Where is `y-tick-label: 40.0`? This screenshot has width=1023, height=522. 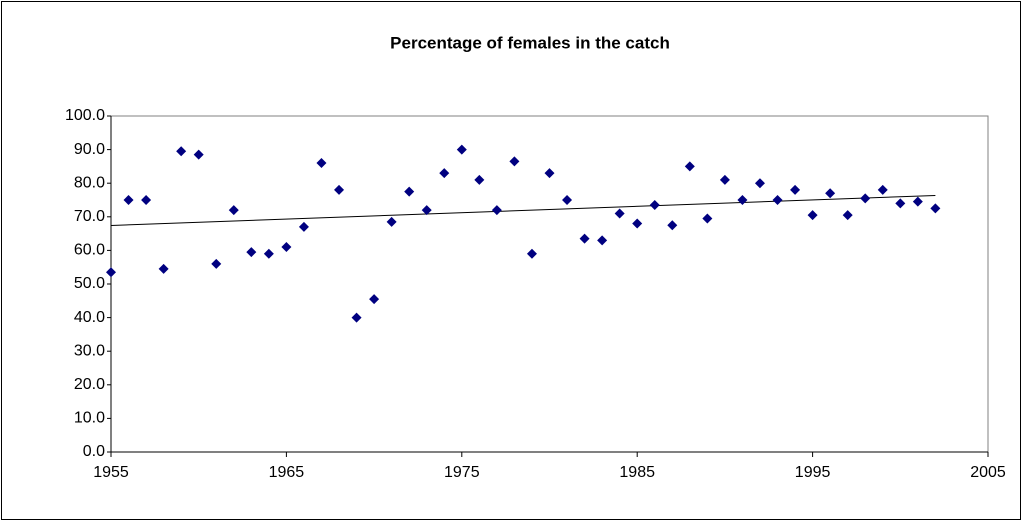 y-tick-label: 40.0 is located at coordinates (89, 317).